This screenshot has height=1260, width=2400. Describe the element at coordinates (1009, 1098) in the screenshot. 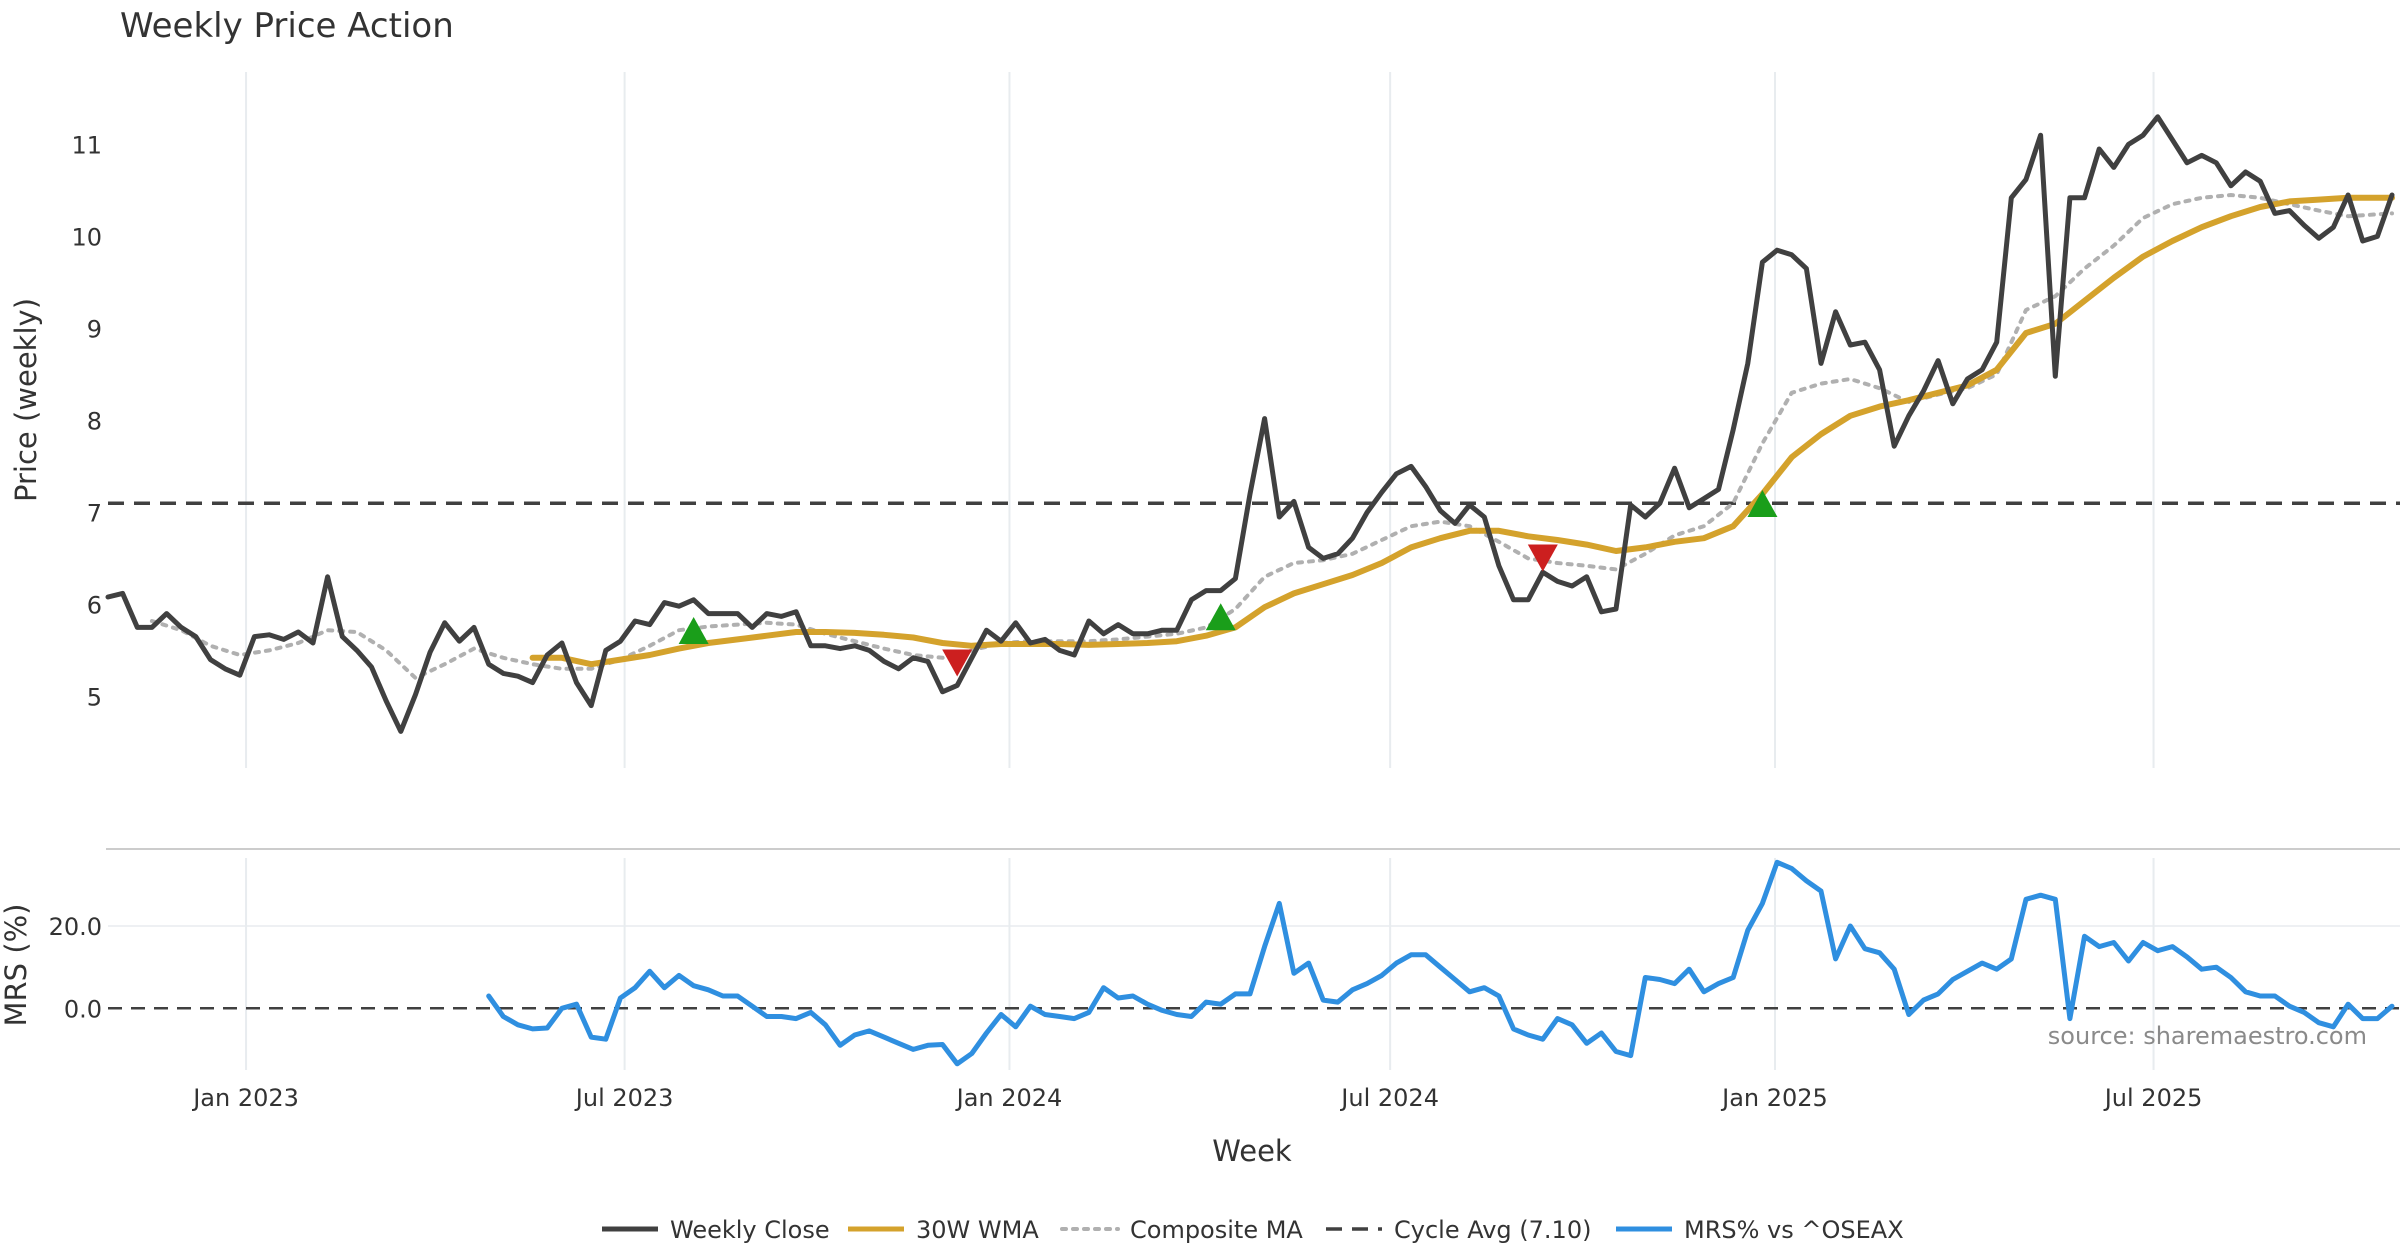

I see `x-tick-label-2: Jan 2024` at that location.